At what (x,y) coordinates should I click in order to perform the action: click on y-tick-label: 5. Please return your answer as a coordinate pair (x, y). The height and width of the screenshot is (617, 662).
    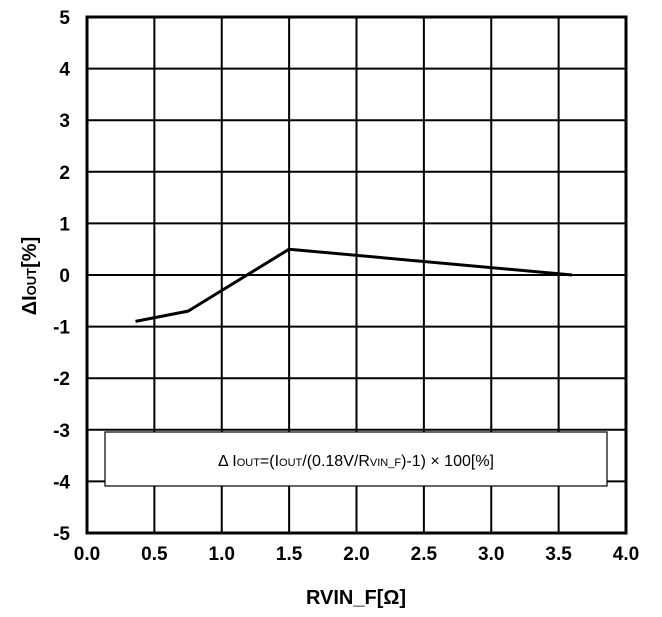
    Looking at the image, I should click on (64, 18).